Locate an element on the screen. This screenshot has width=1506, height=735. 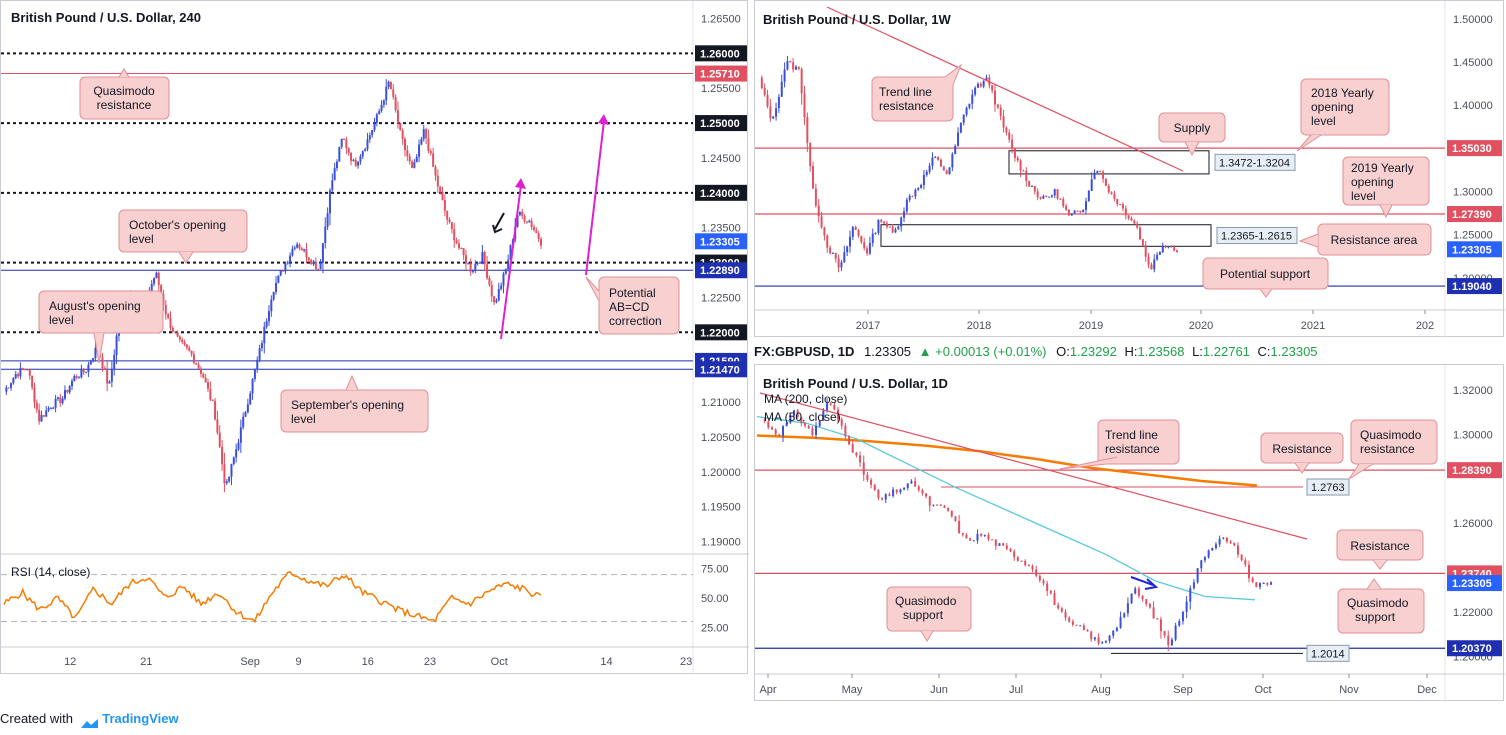
d1-ma50-legend: MA (50, close) is located at coordinates (802, 417).